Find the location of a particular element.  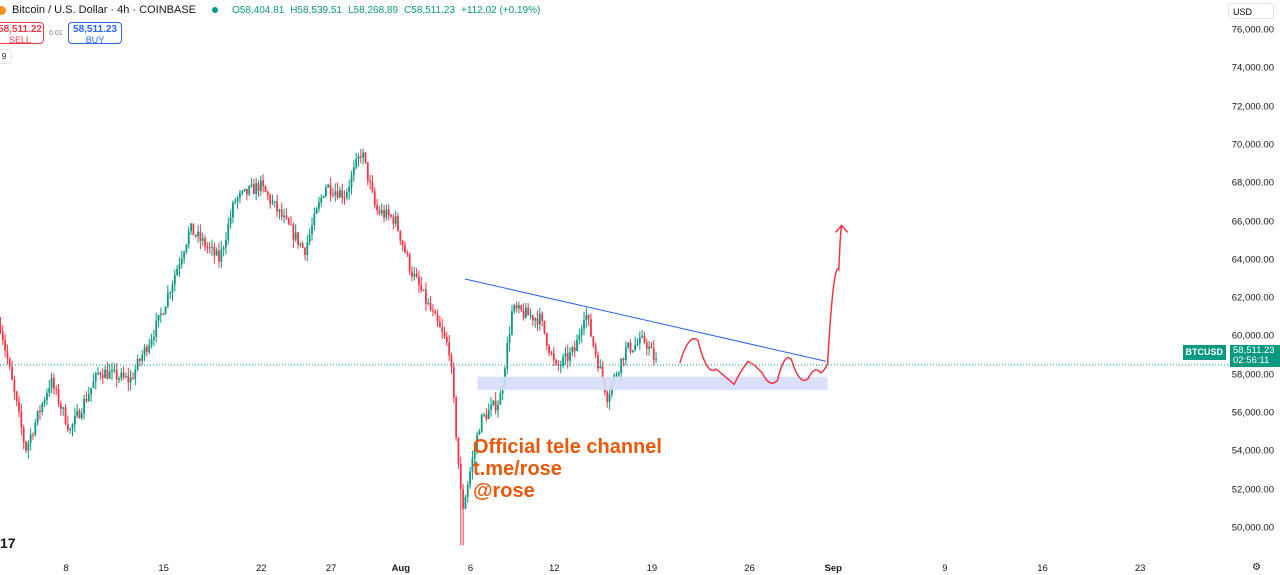

currency-select: USD is located at coordinates (1251, 11).